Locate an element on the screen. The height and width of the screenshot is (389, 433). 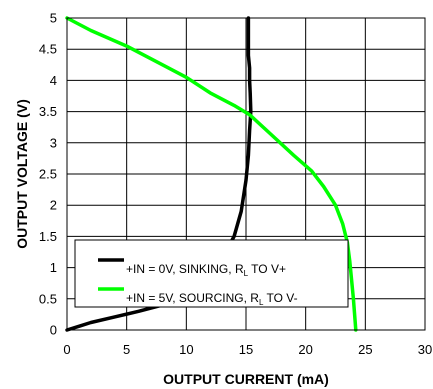
legend-label-2: +IN = 5V, SOURCING, RL TO V- is located at coordinates (212, 299).